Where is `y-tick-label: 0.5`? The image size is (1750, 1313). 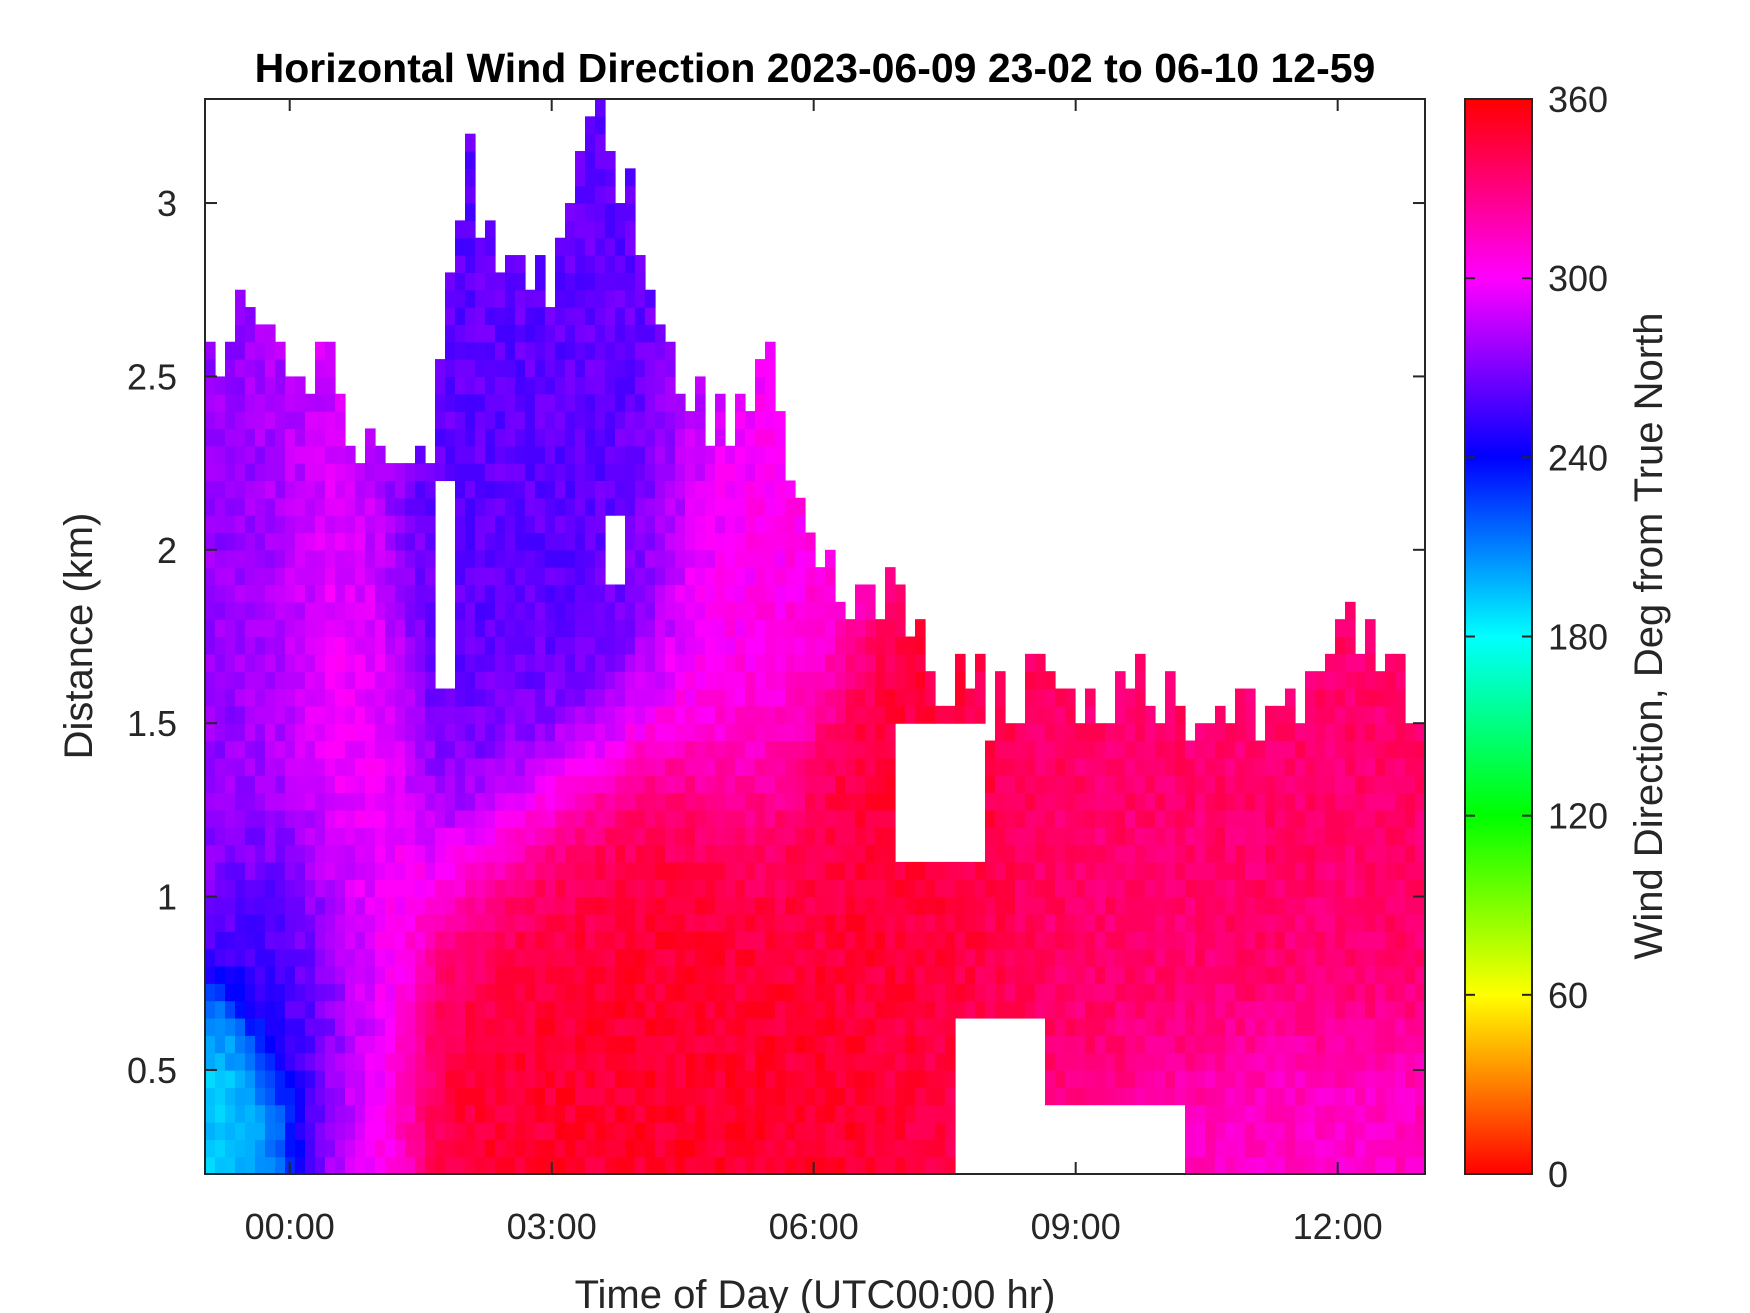 y-tick-label: 0.5 is located at coordinates (152, 1070).